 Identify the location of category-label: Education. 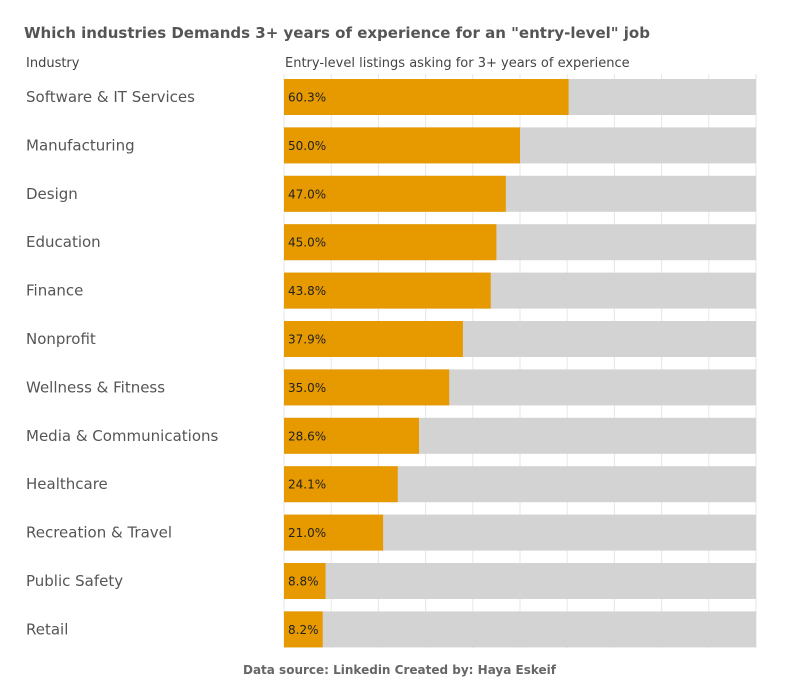
(63, 242).